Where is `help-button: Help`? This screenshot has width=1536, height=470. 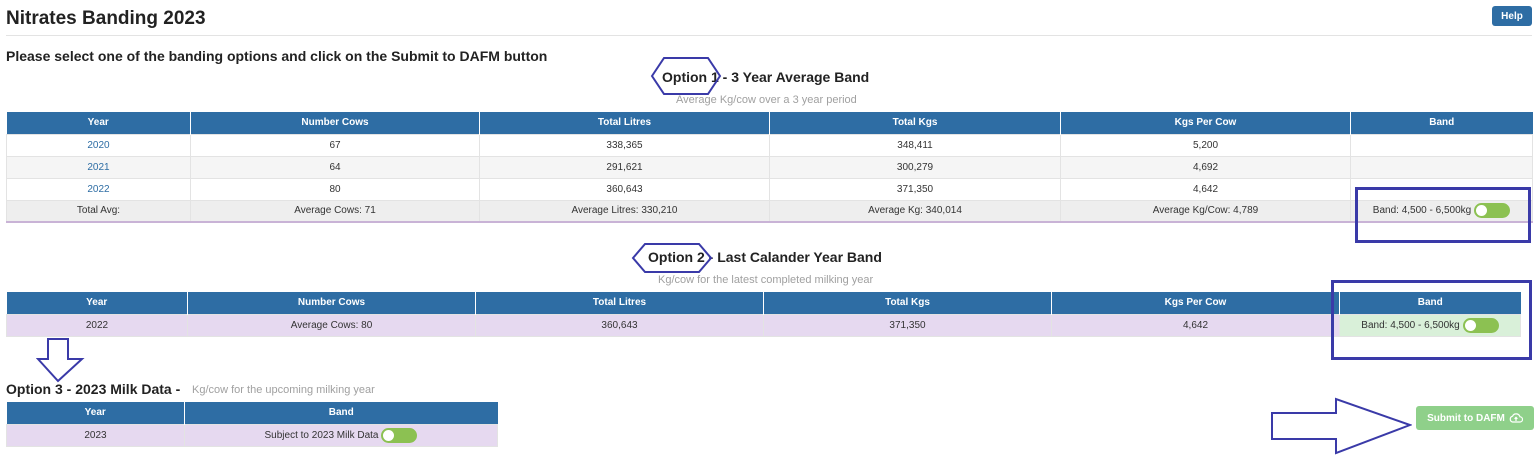 help-button: Help is located at coordinates (1512, 16).